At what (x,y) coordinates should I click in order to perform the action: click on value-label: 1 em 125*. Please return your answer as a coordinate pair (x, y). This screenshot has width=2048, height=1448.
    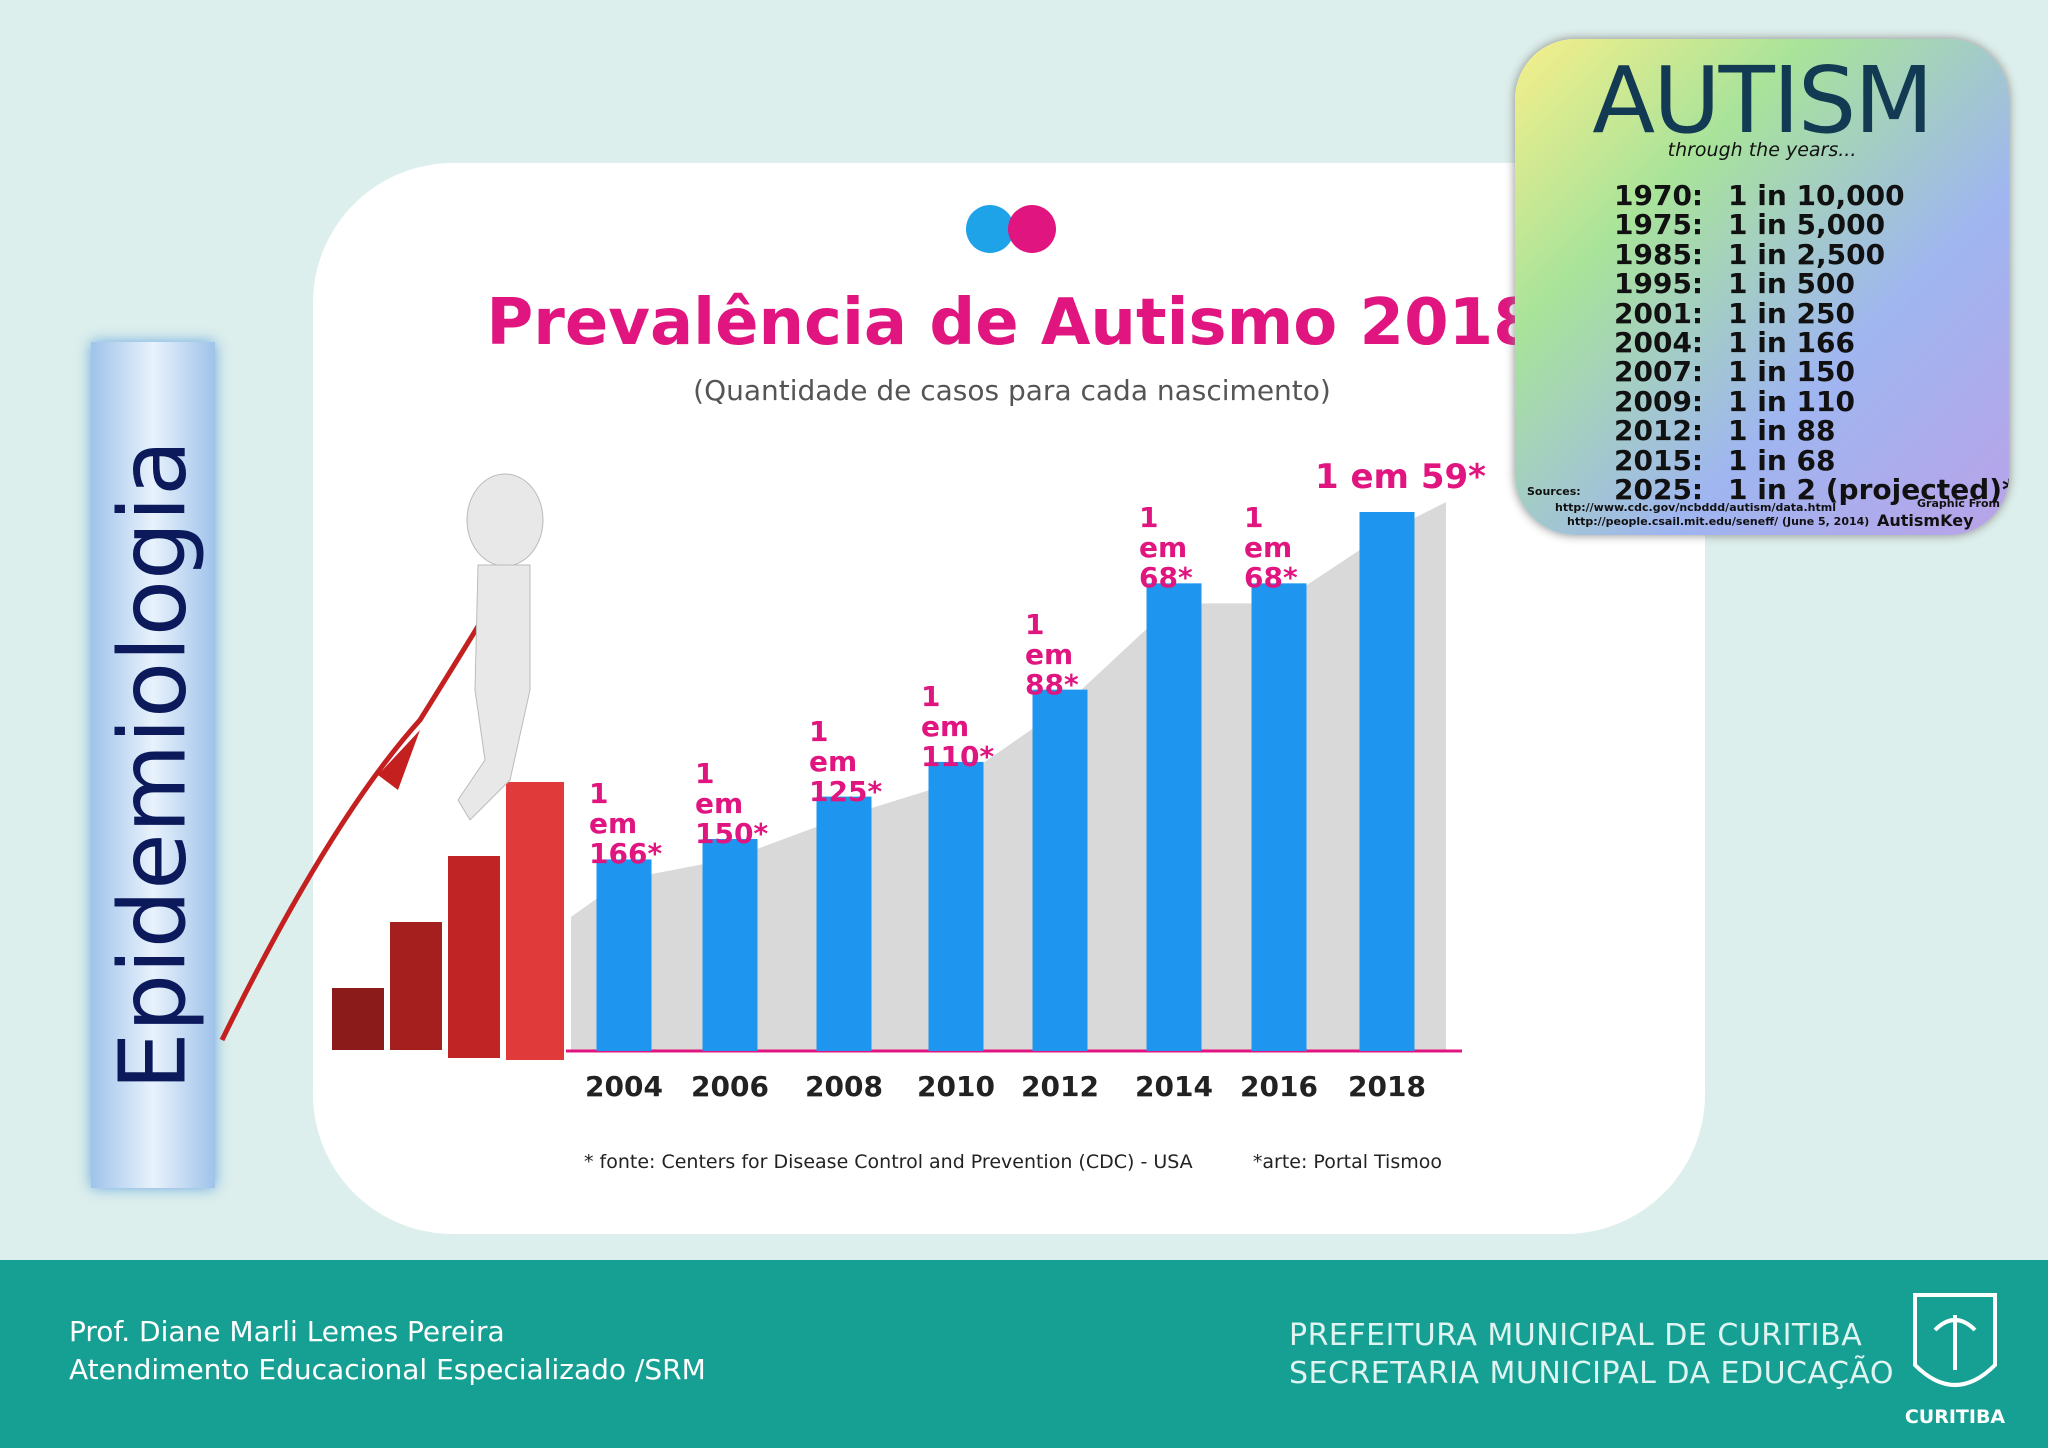
    Looking at the image, I should click on (846, 761).